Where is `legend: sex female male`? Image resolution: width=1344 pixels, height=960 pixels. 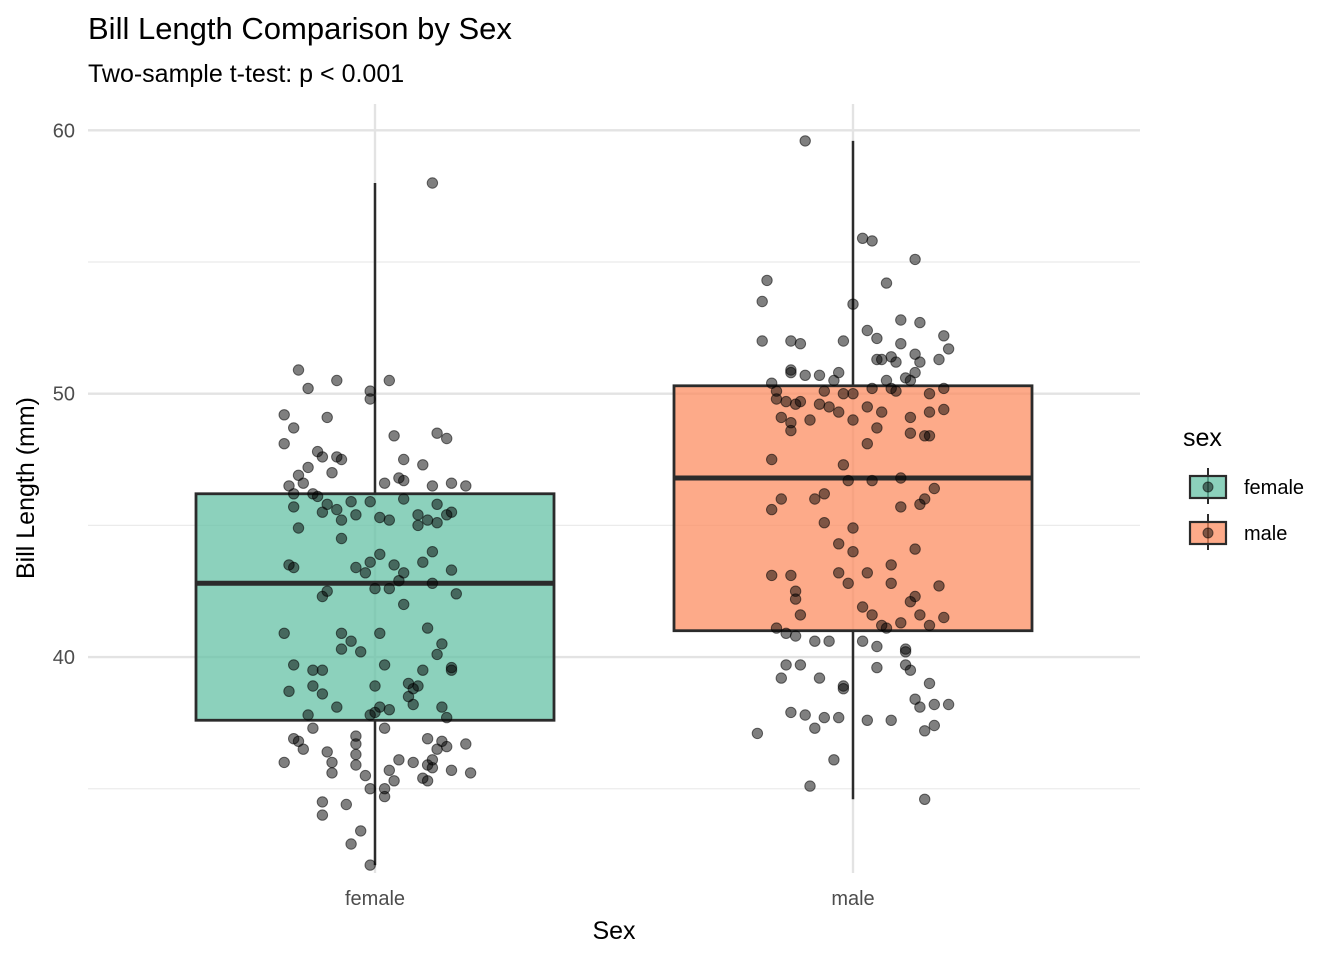
legend: sex female male is located at coordinates (1243, 487).